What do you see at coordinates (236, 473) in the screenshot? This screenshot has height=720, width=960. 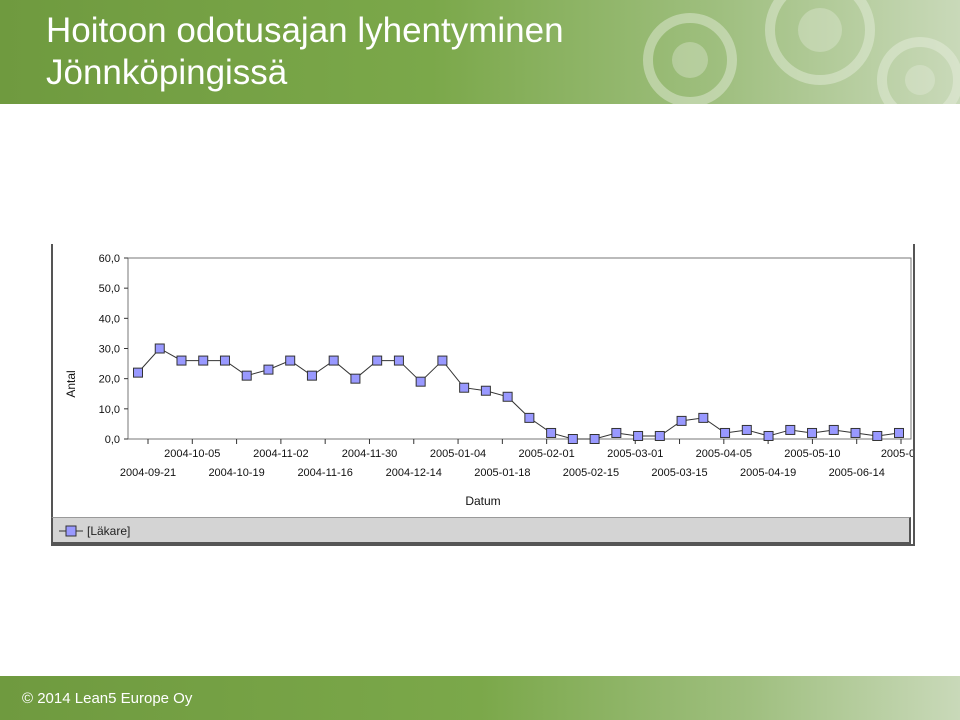 I see `x-tick-label: 2004-10-19` at bounding box center [236, 473].